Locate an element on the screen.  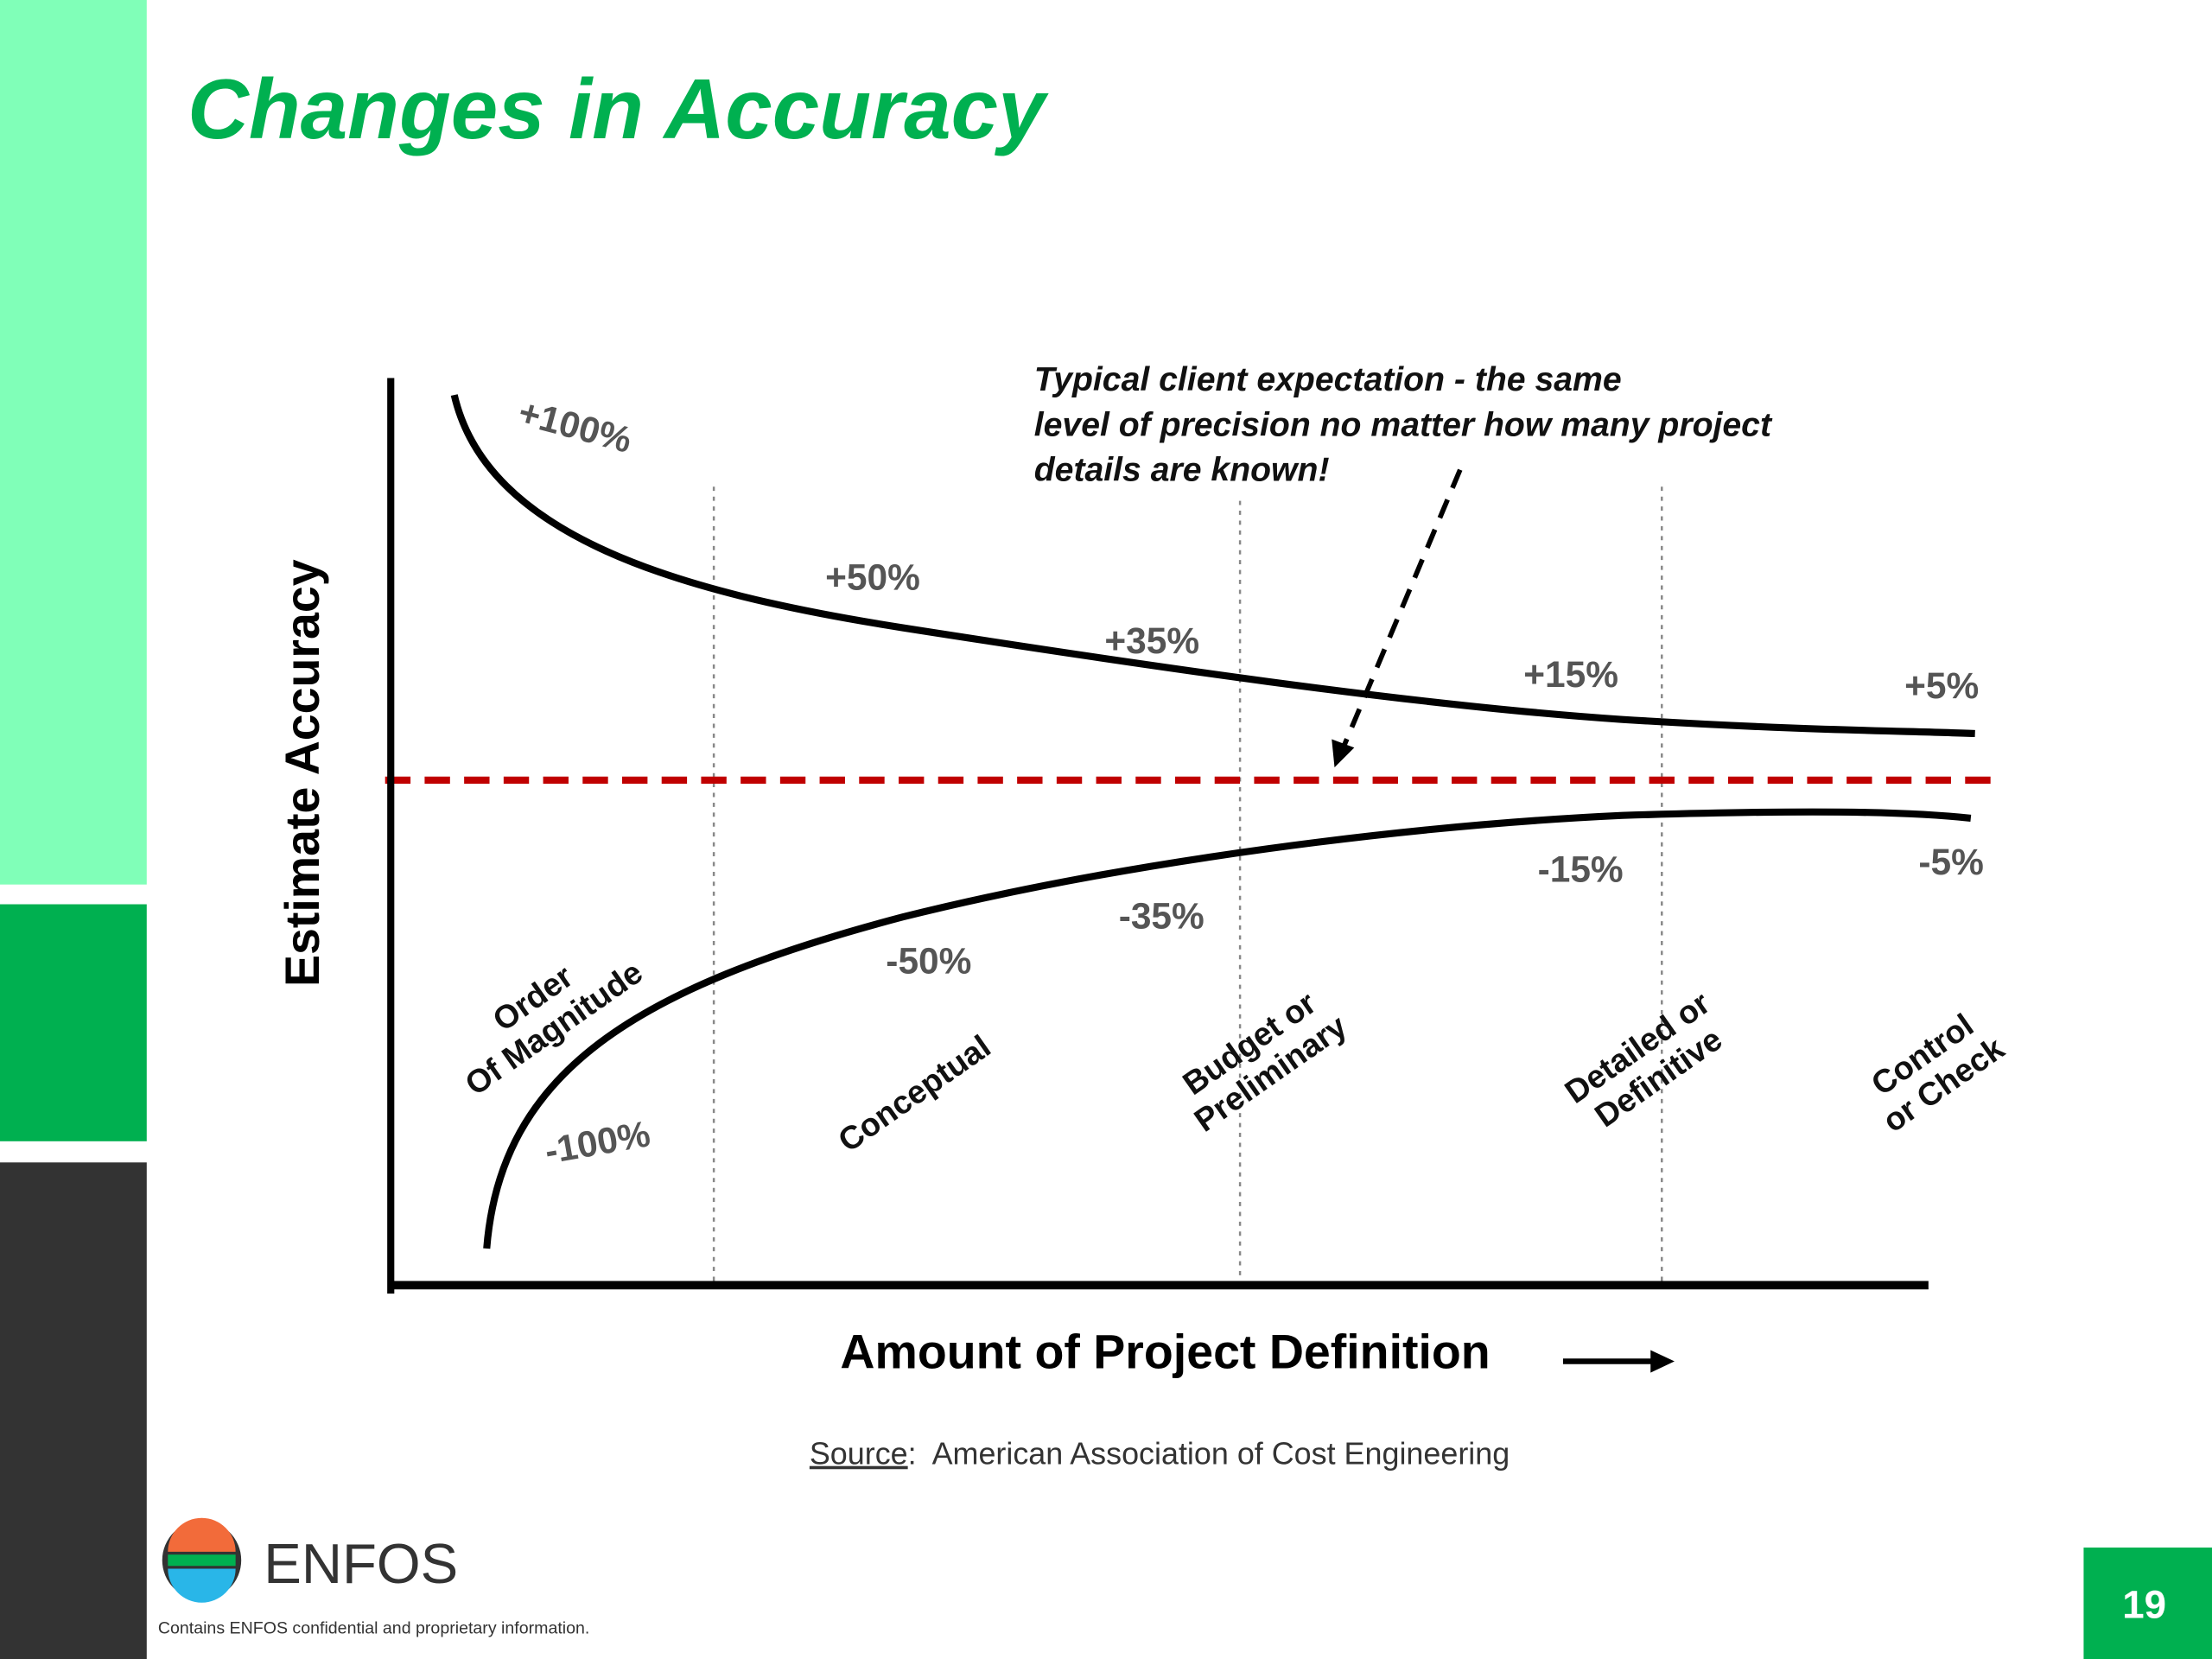
logo-water is located at coordinates (202, 1585).